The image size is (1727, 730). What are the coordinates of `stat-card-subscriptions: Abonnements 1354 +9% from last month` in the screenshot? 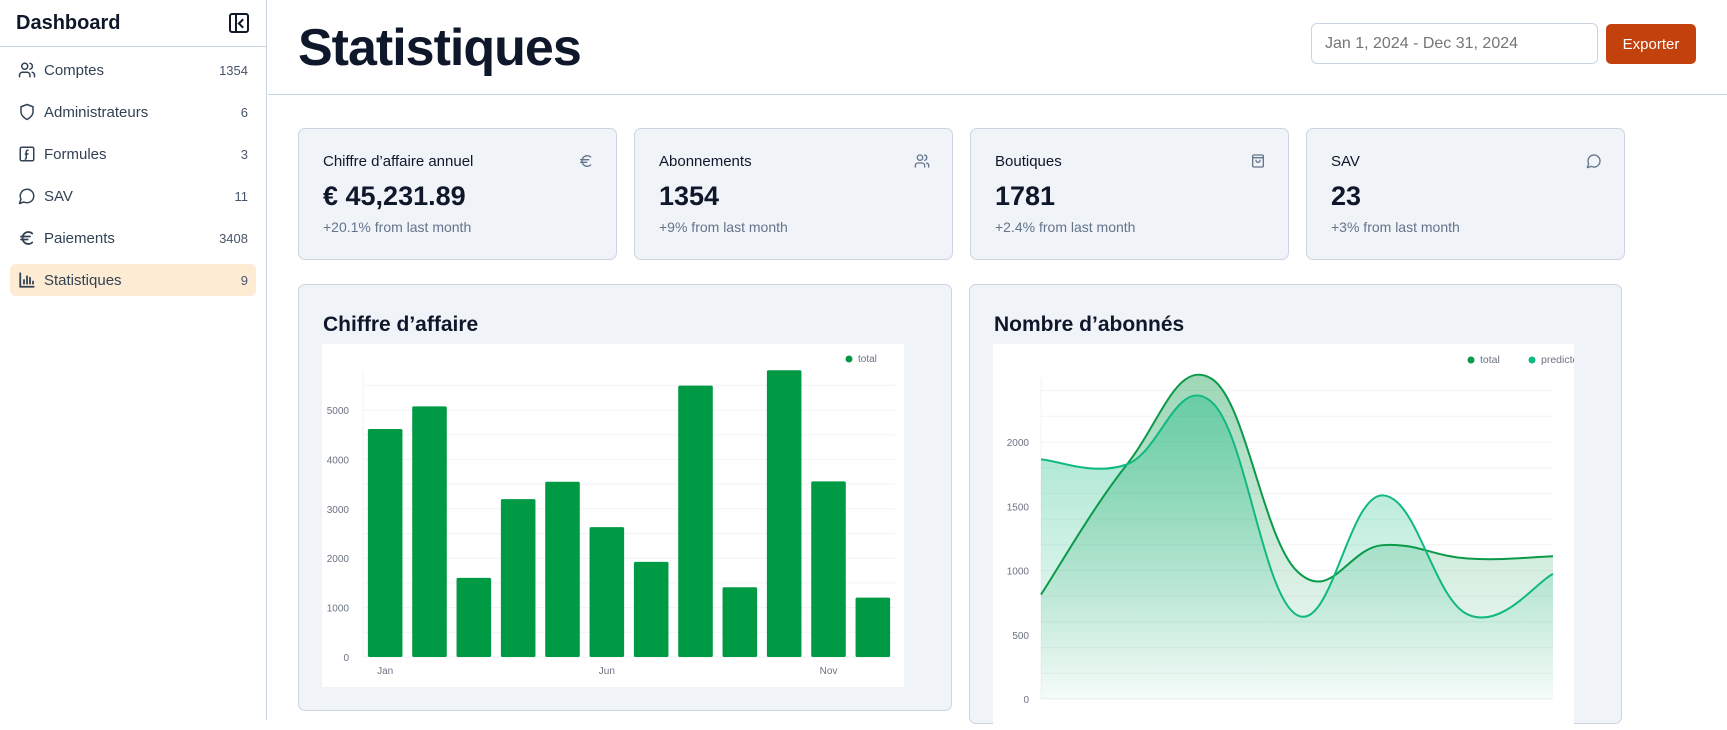 It's located at (793, 194).